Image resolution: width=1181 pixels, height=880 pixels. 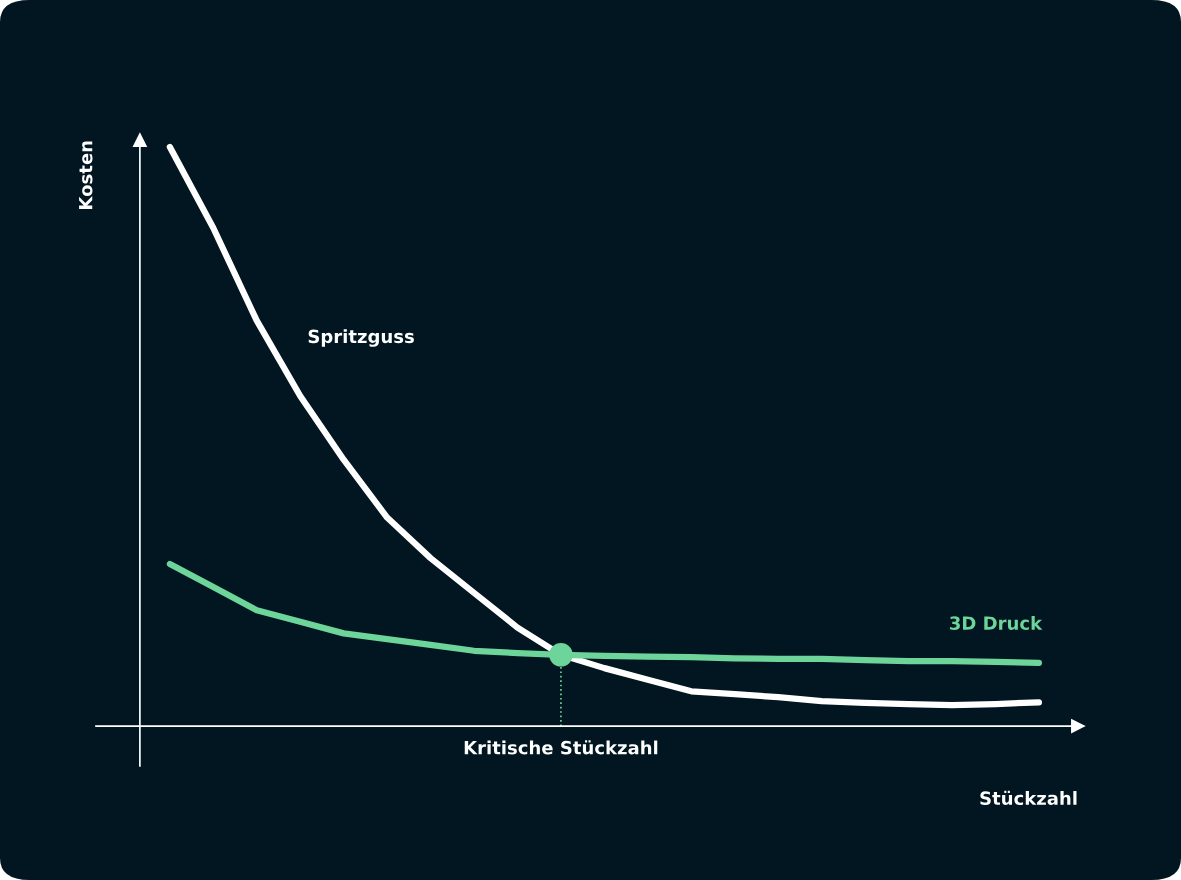 What do you see at coordinates (361, 338) in the screenshot?
I see `series-label: Spritzguss` at bounding box center [361, 338].